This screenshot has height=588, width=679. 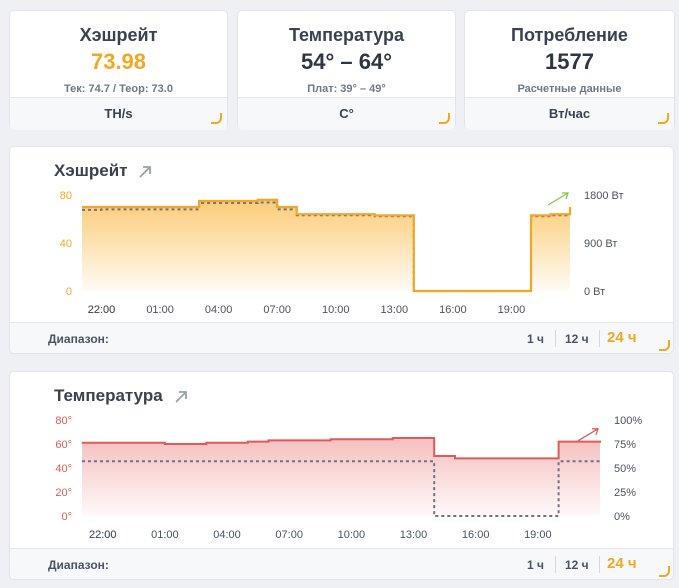 I want to click on y-tick-left: 40°, so click(x=63, y=469).